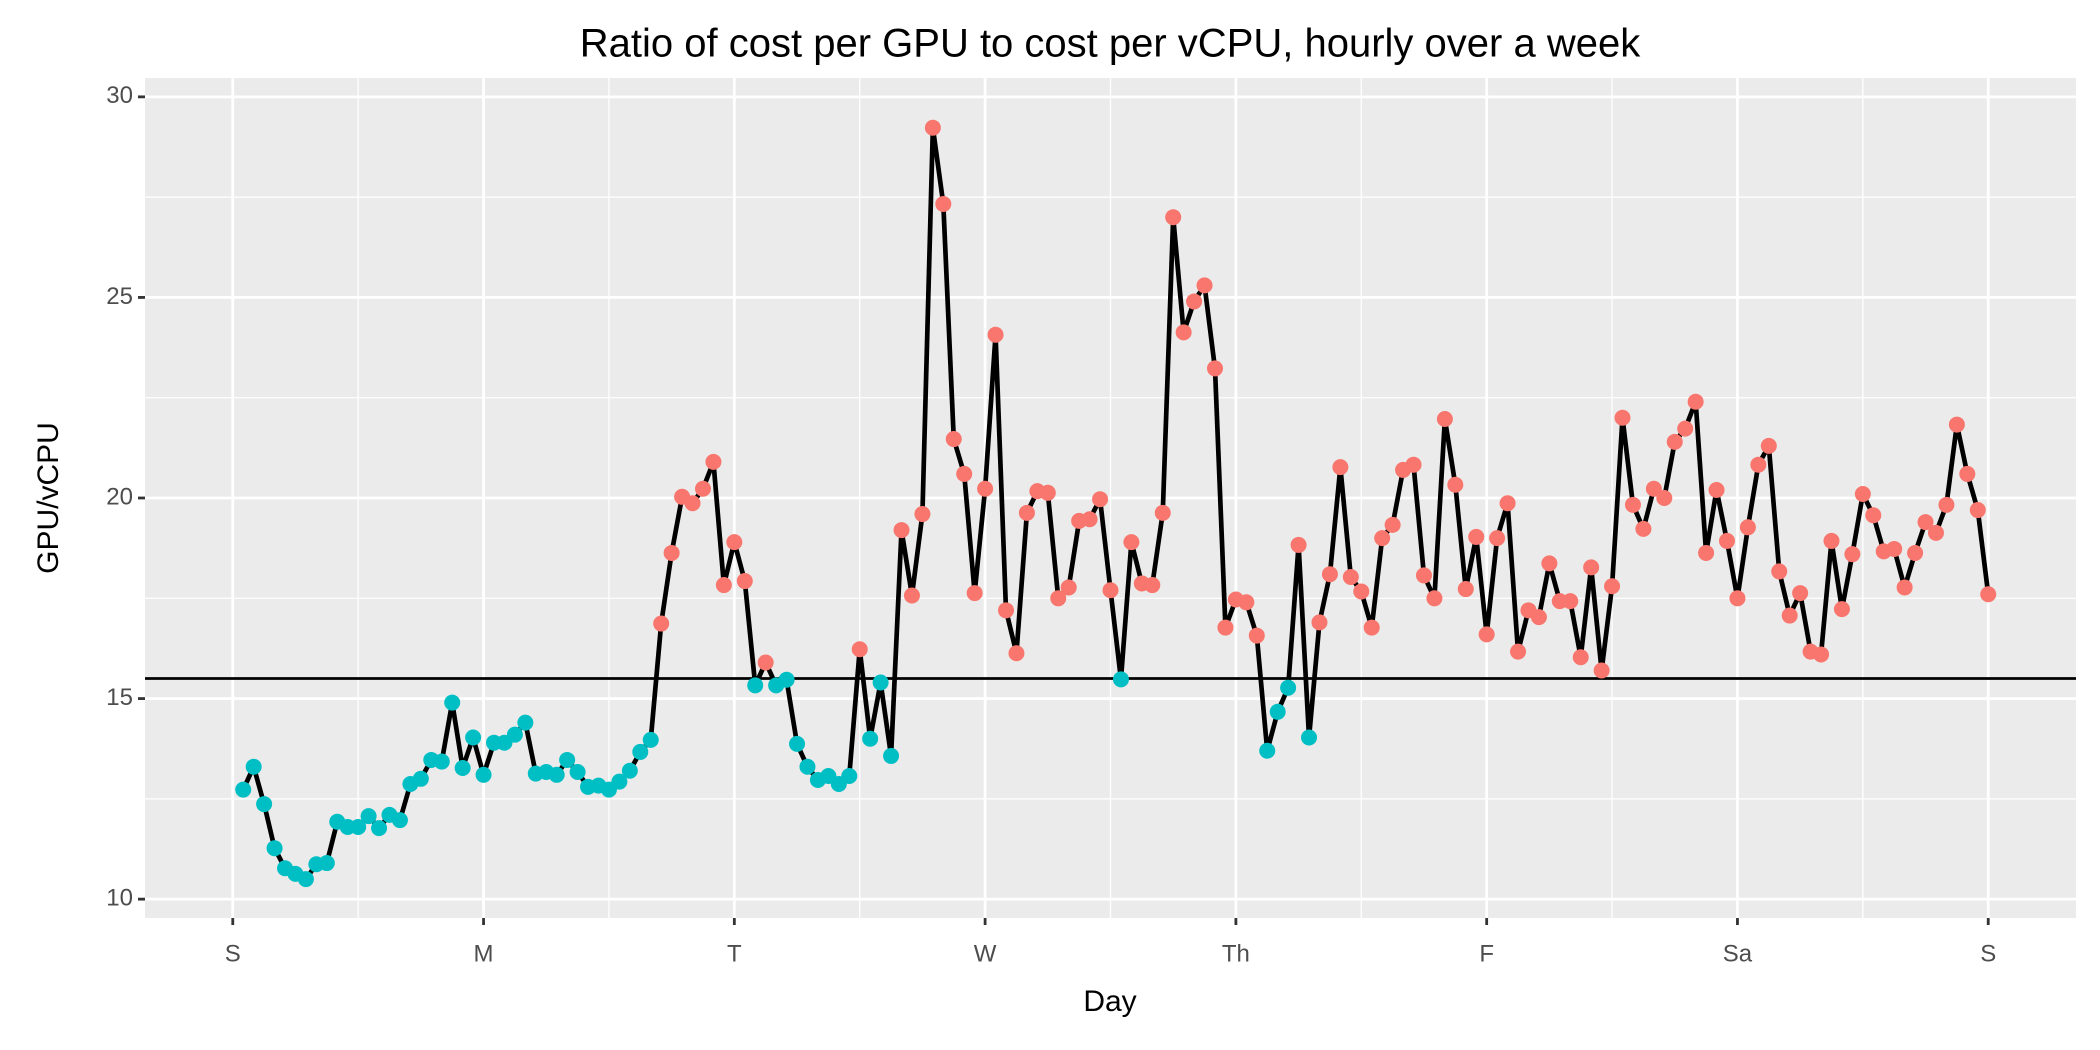 This screenshot has height=1050, width=2100. What do you see at coordinates (1109, 1001) in the screenshot?
I see `x-axis-title: Day` at bounding box center [1109, 1001].